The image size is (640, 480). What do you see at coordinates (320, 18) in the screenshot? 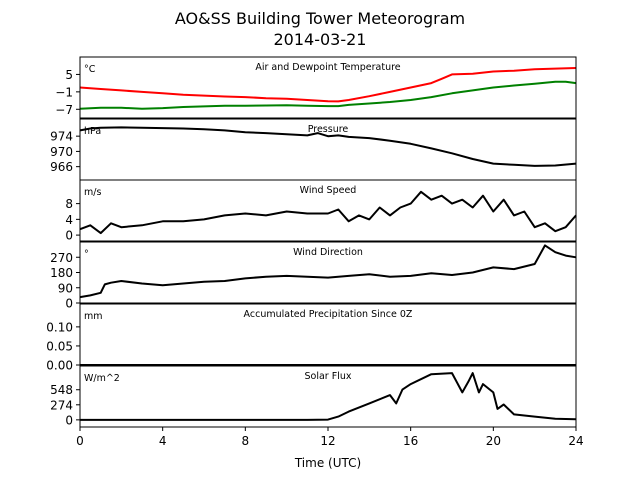
I see `figure-title: AO&SS Building Tower Meteorogram` at bounding box center [320, 18].